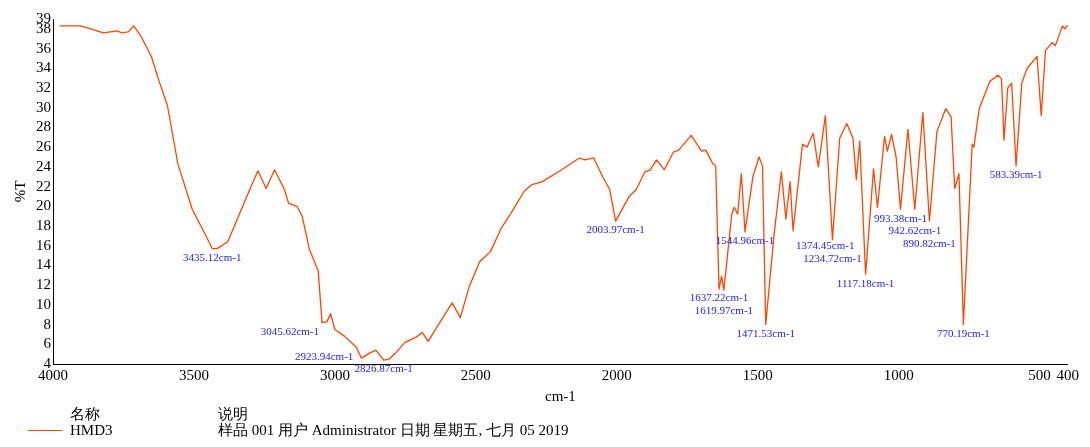  What do you see at coordinates (865, 282) in the screenshot?
I see `annotation: 1117.18cm-1` at bounding box center [865, 282].